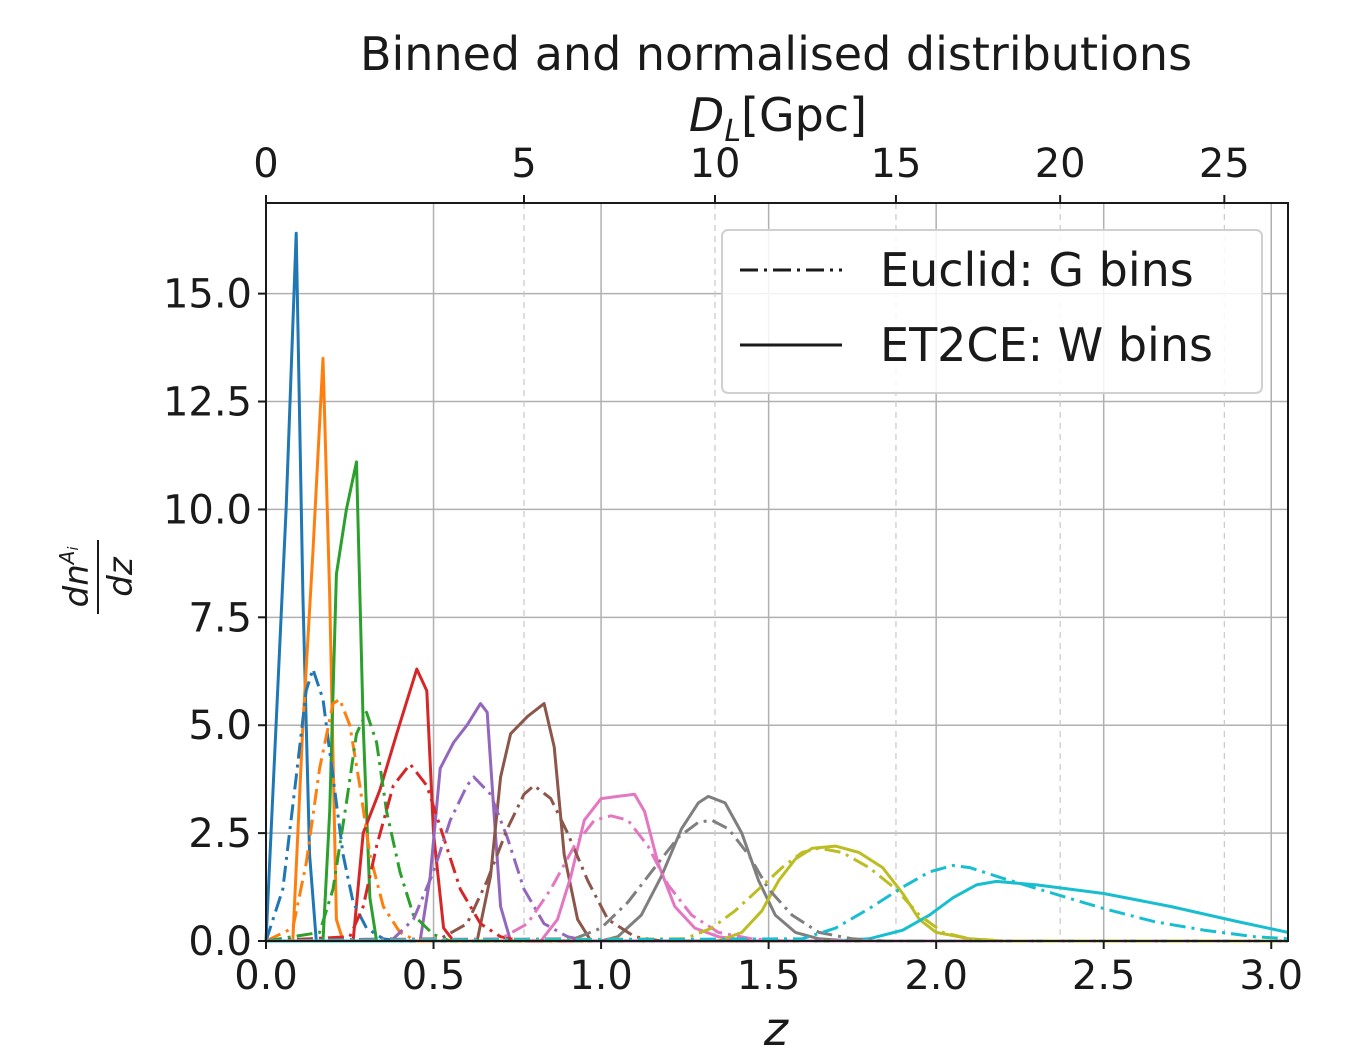 This screenshot has width=1369, height=1055. I want to click on y-tick-label: 2.5, so click(220, 834).